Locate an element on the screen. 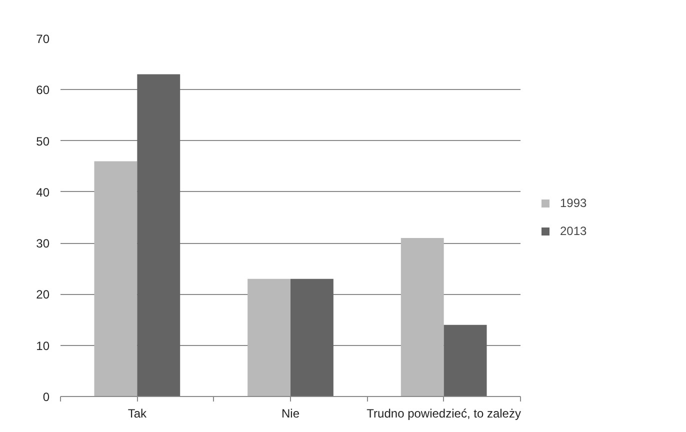 This screenshot has width=686, height=432. legend-label: 1993 is located at coordinates (573, 203).